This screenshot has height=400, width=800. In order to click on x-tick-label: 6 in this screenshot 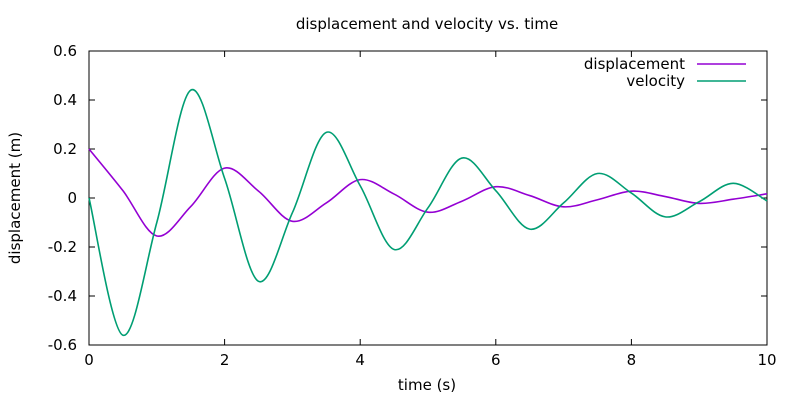, I will do `click(496, 360)`.